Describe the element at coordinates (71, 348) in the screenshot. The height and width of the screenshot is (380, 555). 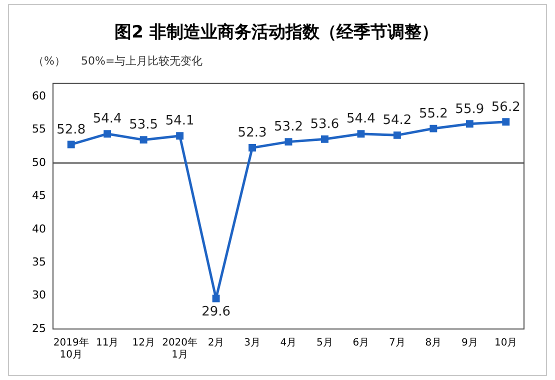
I see `x-tick-label: 2019年 10月` at that location.